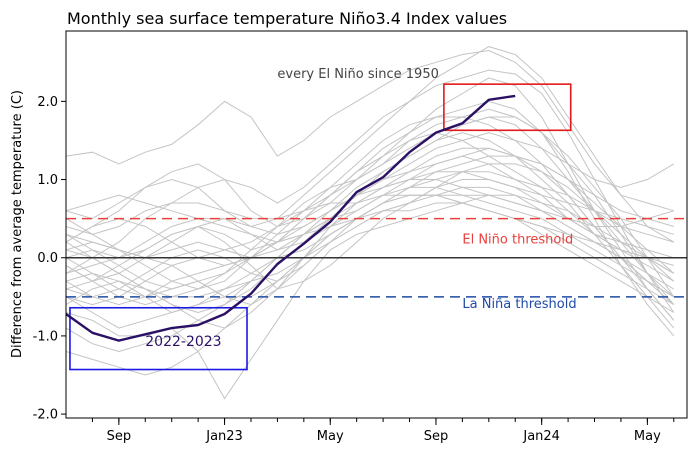  Describe the element at coordinates (517, 240) in the screenshot. I see `el-nino-threshold-label: El Niño threshold` at that location.